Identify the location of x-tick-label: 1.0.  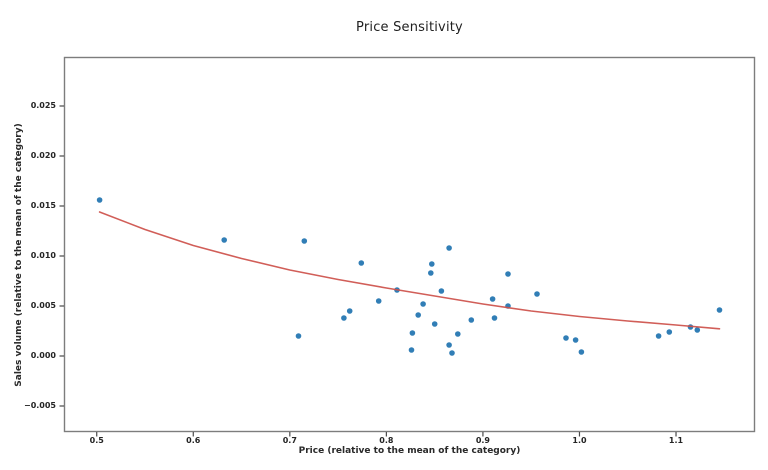
(579, 440).